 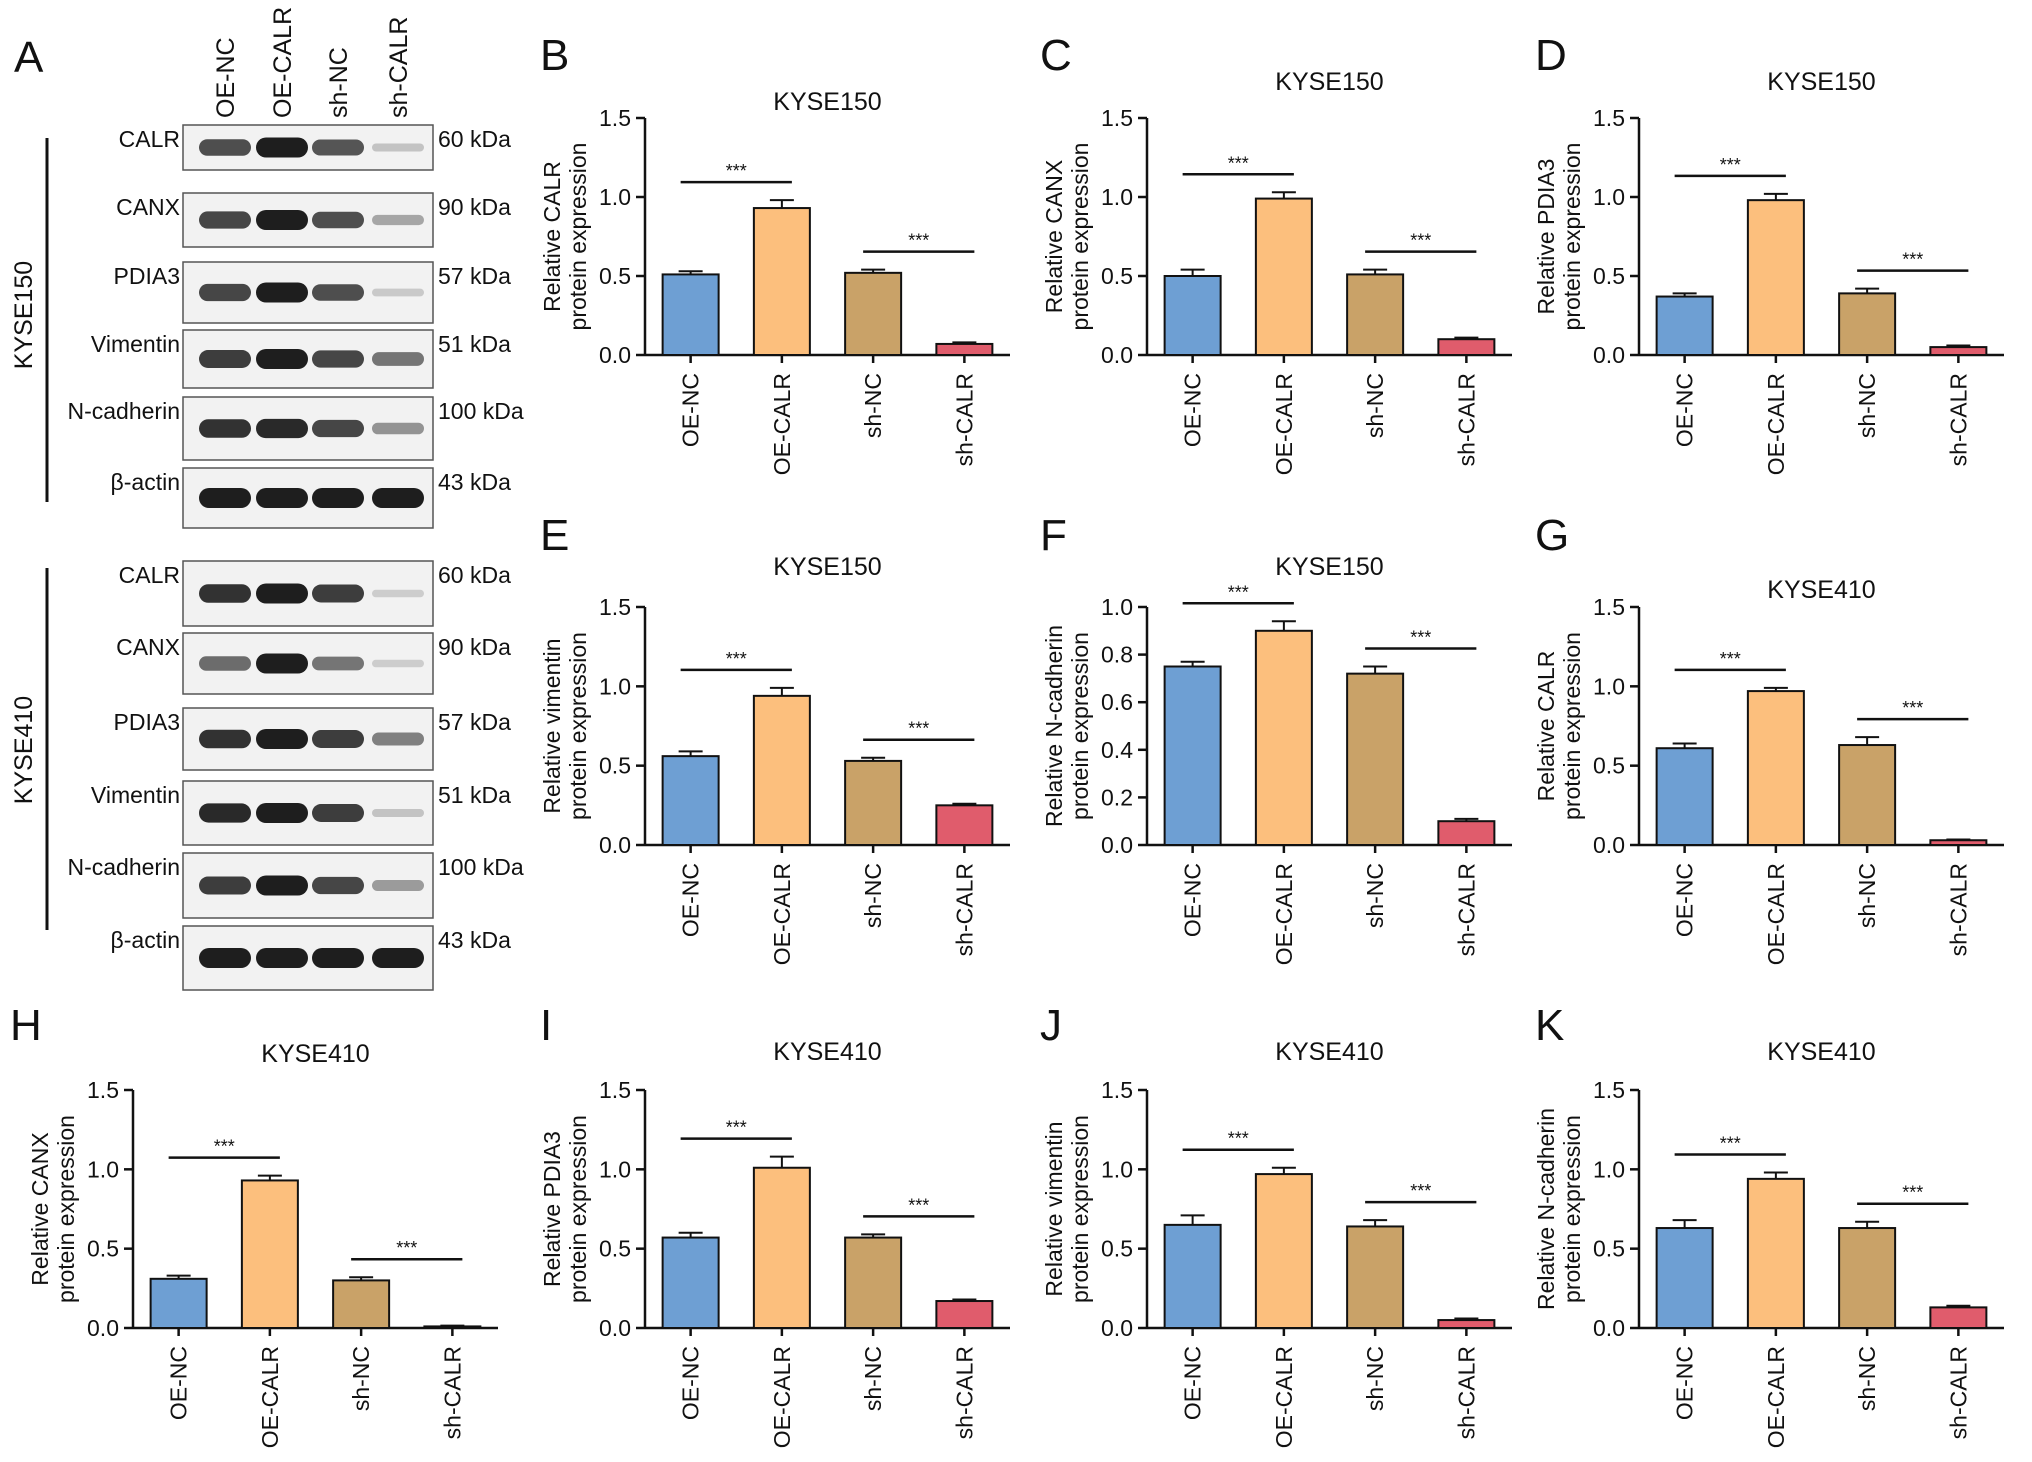 What do you see at coordinates (474, 647) in the screenshot?
I see `size-label: 90 kDa` at bounding box center [474, 647].